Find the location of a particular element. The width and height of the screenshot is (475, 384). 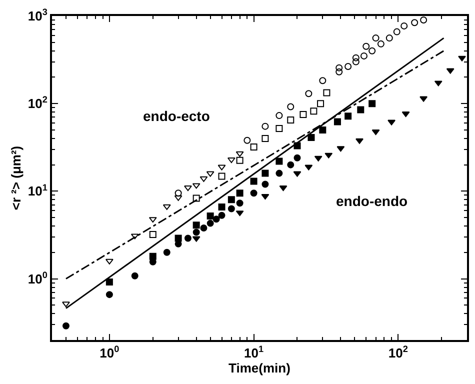

x-tick-label: 10$^{2}$ is located at coordinates (398, 352).